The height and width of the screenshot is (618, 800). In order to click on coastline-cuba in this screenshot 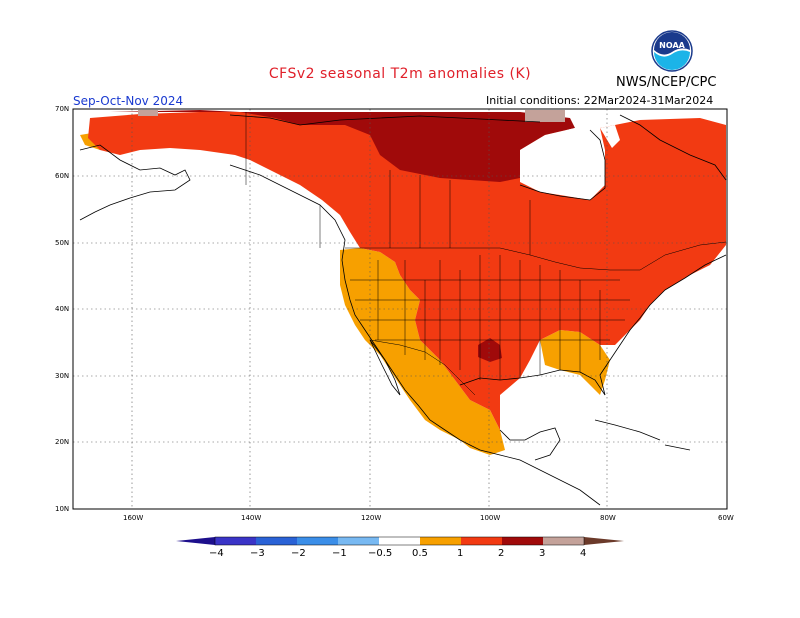, I will do `click(627, 430)`.